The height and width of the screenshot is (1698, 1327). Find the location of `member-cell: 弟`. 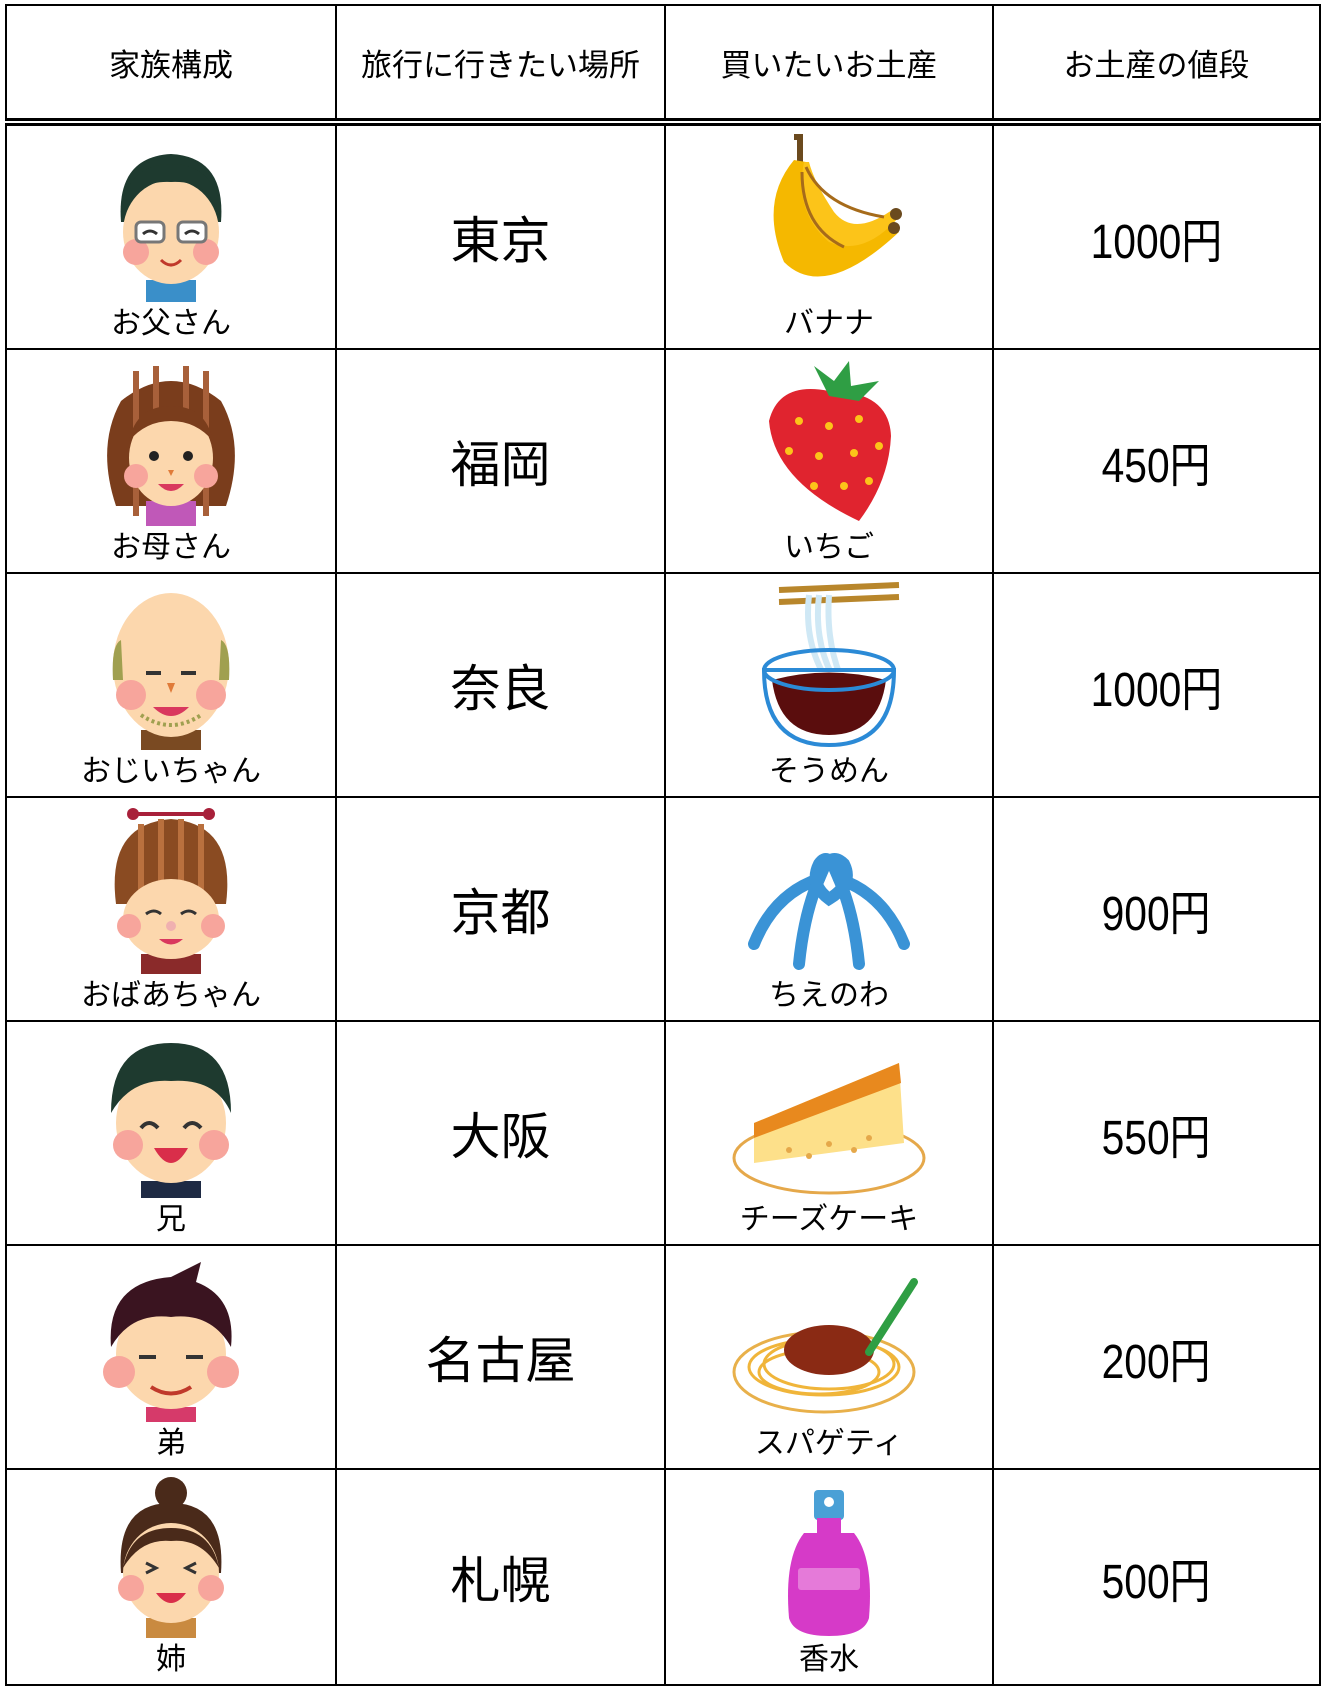

member-cell: 弟 is located at coordinates (171, 1357).